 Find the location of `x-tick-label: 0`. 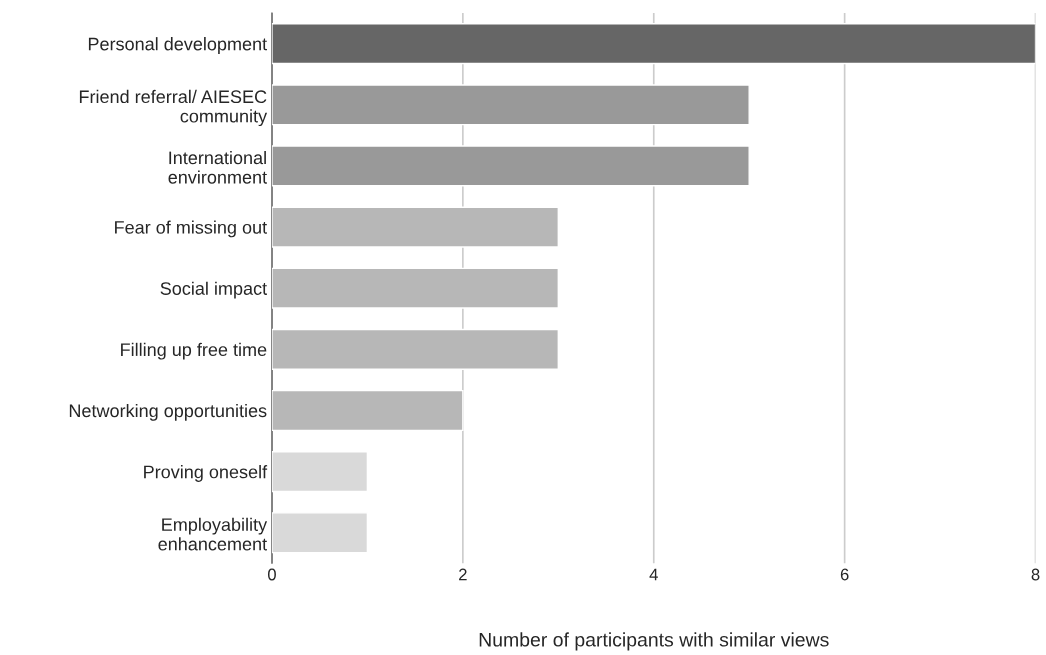

x-tick-label: 0 is located at coordinates (271, 574).